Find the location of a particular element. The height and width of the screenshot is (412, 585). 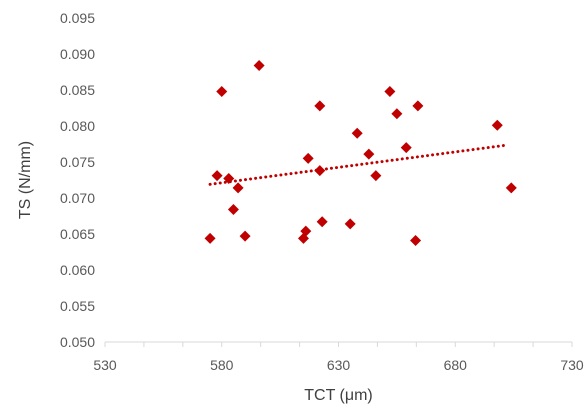

y-tick-label: 0.085 is located at coordinates (77, 90).